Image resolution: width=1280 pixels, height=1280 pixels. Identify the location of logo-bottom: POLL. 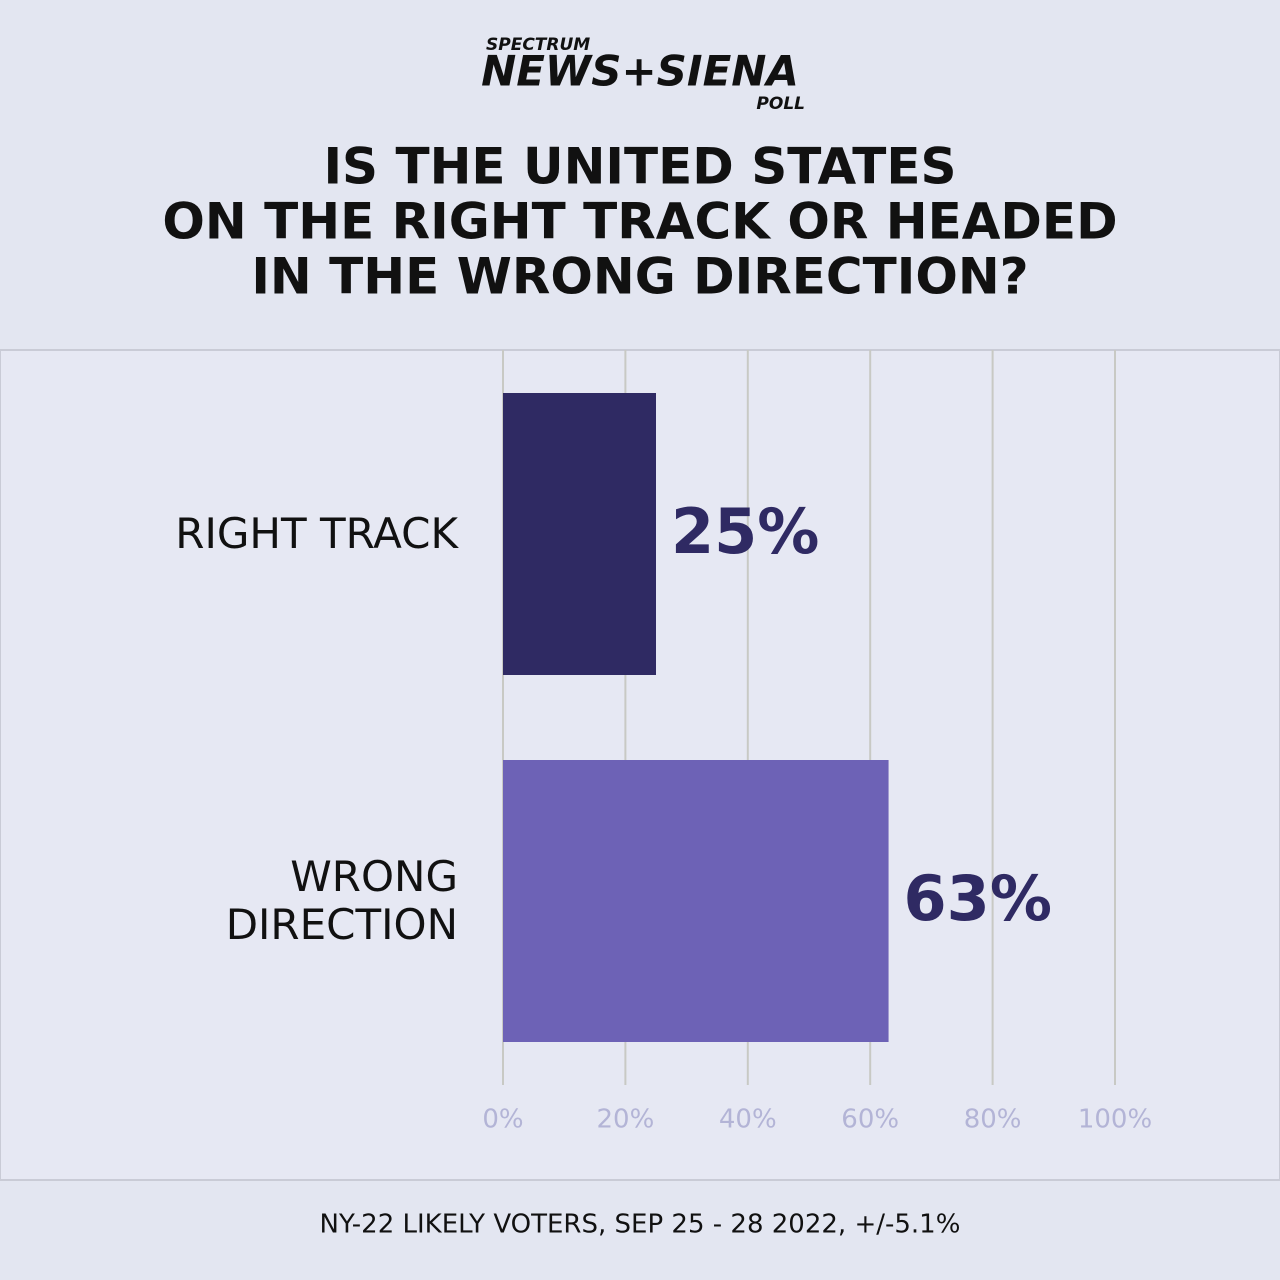
(780, 104).